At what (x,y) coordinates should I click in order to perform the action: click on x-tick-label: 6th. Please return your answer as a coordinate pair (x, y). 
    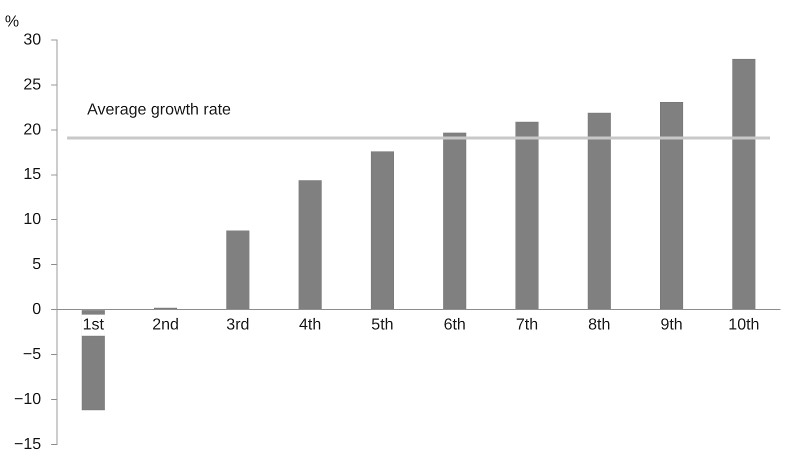
    Looking at the image, I should click on (455, 325).